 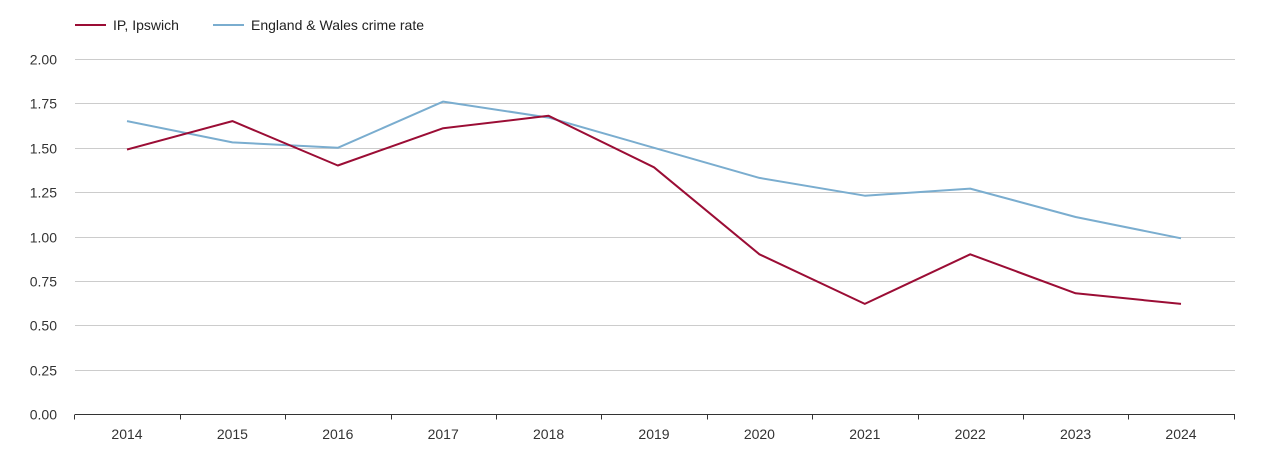 I want to click on x-tick-label: 2017, so click(x=443, y=434).